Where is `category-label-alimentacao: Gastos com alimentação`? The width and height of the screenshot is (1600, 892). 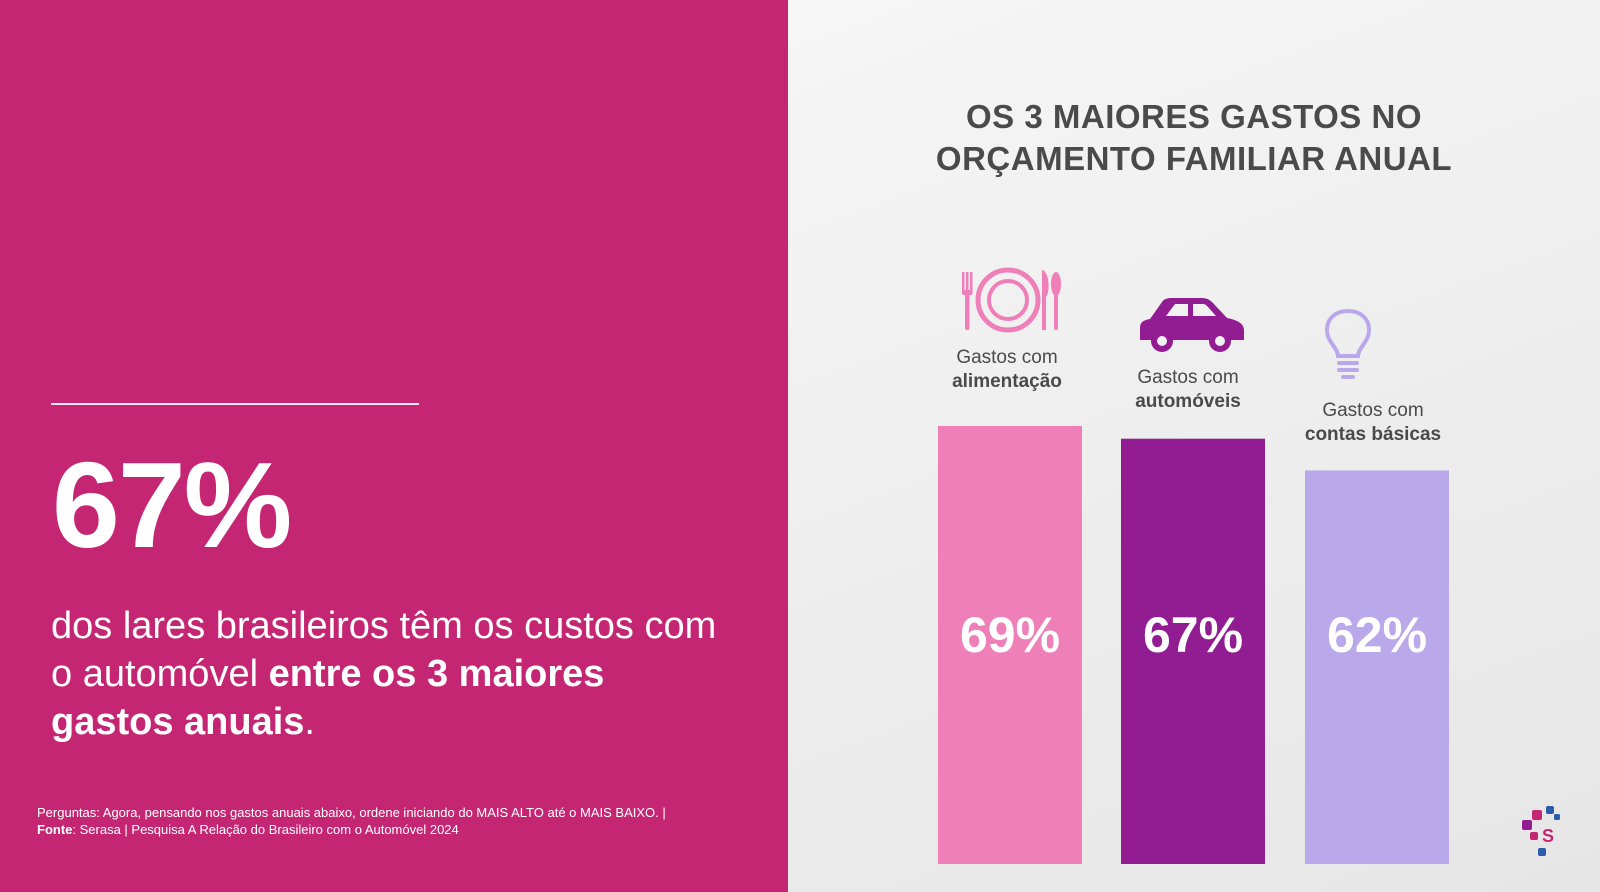 category-label-alimentacao: Gastos com alimentação is located at coordinates (1007, 370).